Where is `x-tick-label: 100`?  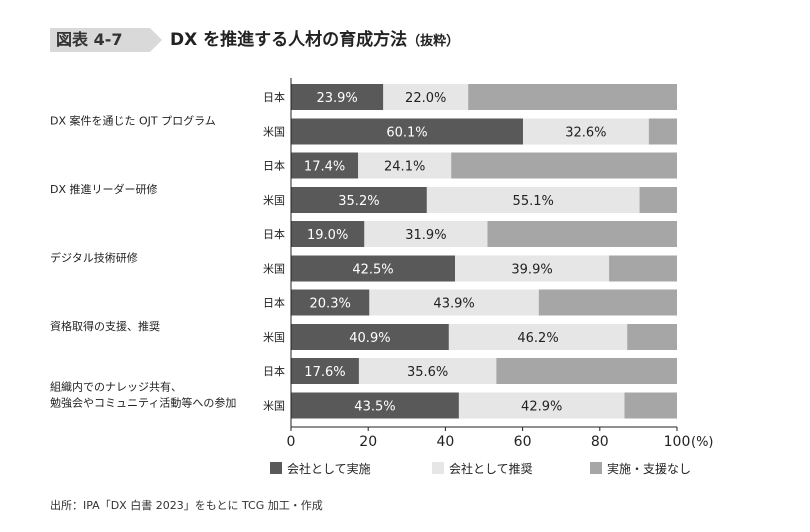 x-tick-label: 100 is located at coordinates (677, 442).